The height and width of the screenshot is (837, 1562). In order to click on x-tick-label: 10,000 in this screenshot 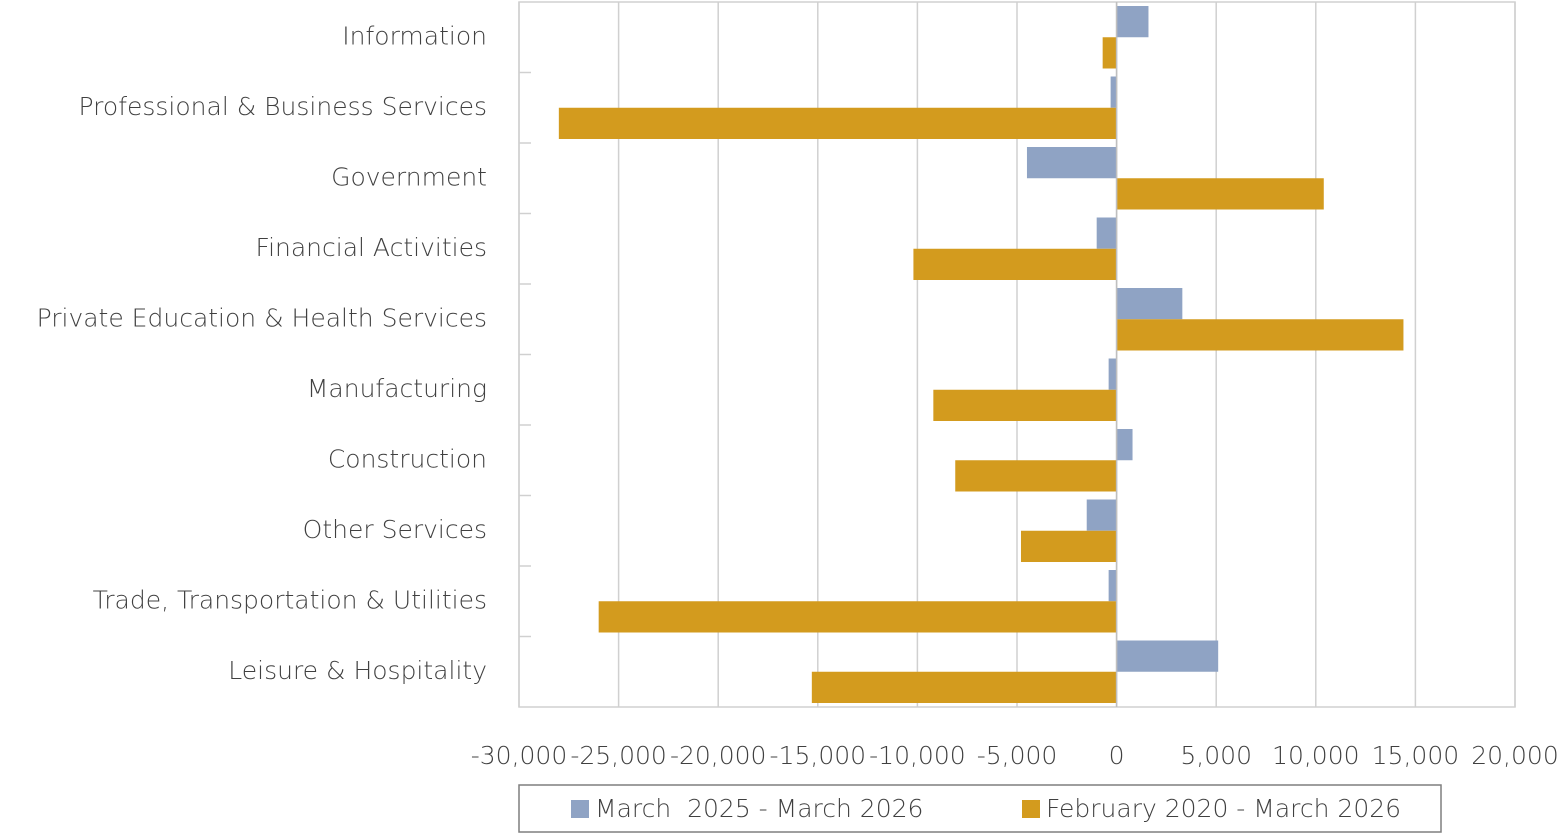, I will do `click(1315, 755)`.